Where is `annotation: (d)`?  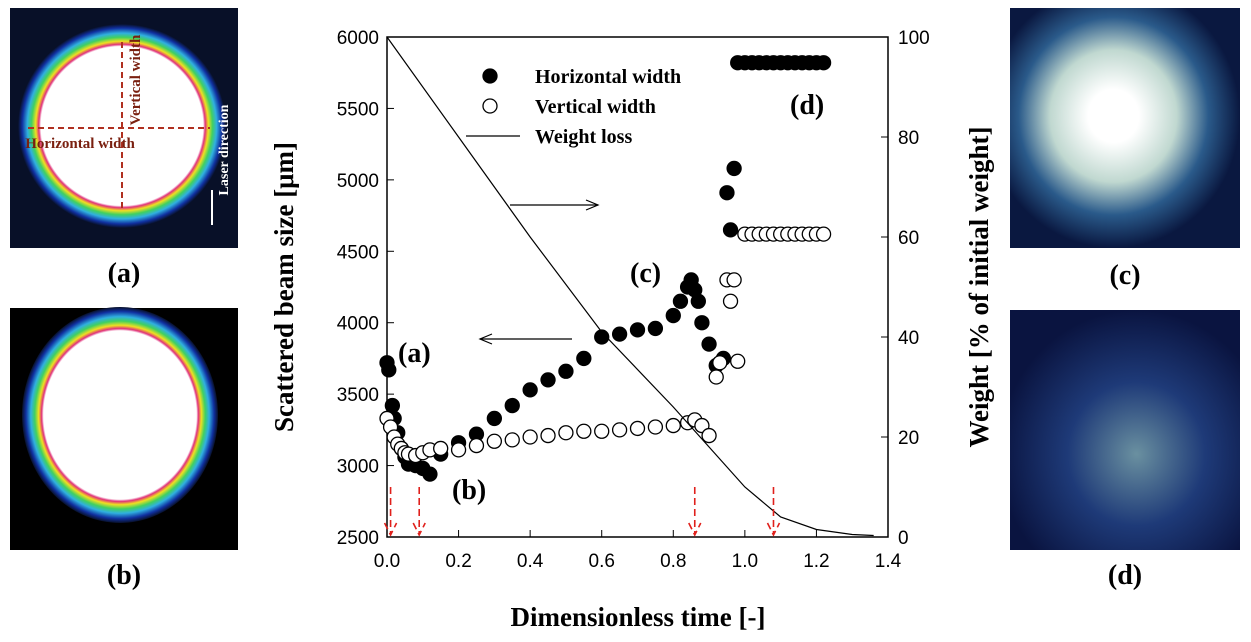 annotation: (d) is located at coordinates (807, 105).